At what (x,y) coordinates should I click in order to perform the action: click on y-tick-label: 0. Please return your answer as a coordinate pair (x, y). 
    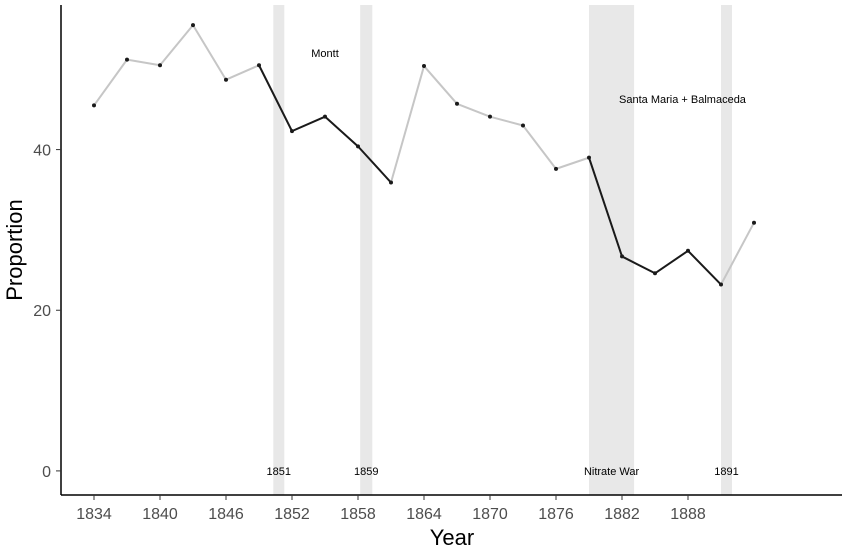
    Looking at the image, I should click on (46, 472).